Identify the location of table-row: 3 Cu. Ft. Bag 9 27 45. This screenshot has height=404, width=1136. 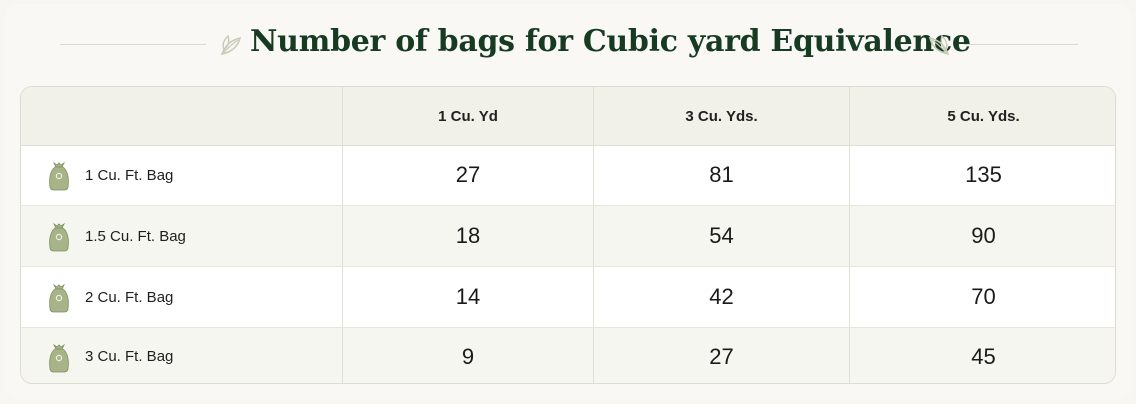
(568, 355).